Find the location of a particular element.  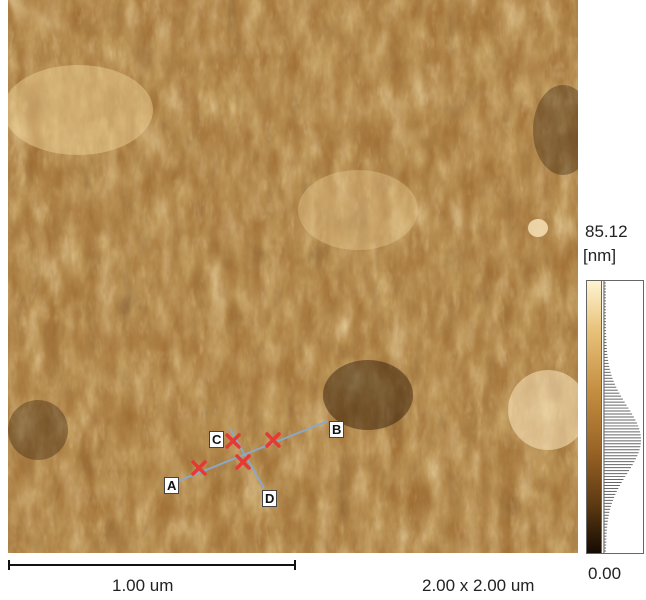

marker-label-d: D is located at coordinates (270, 498).